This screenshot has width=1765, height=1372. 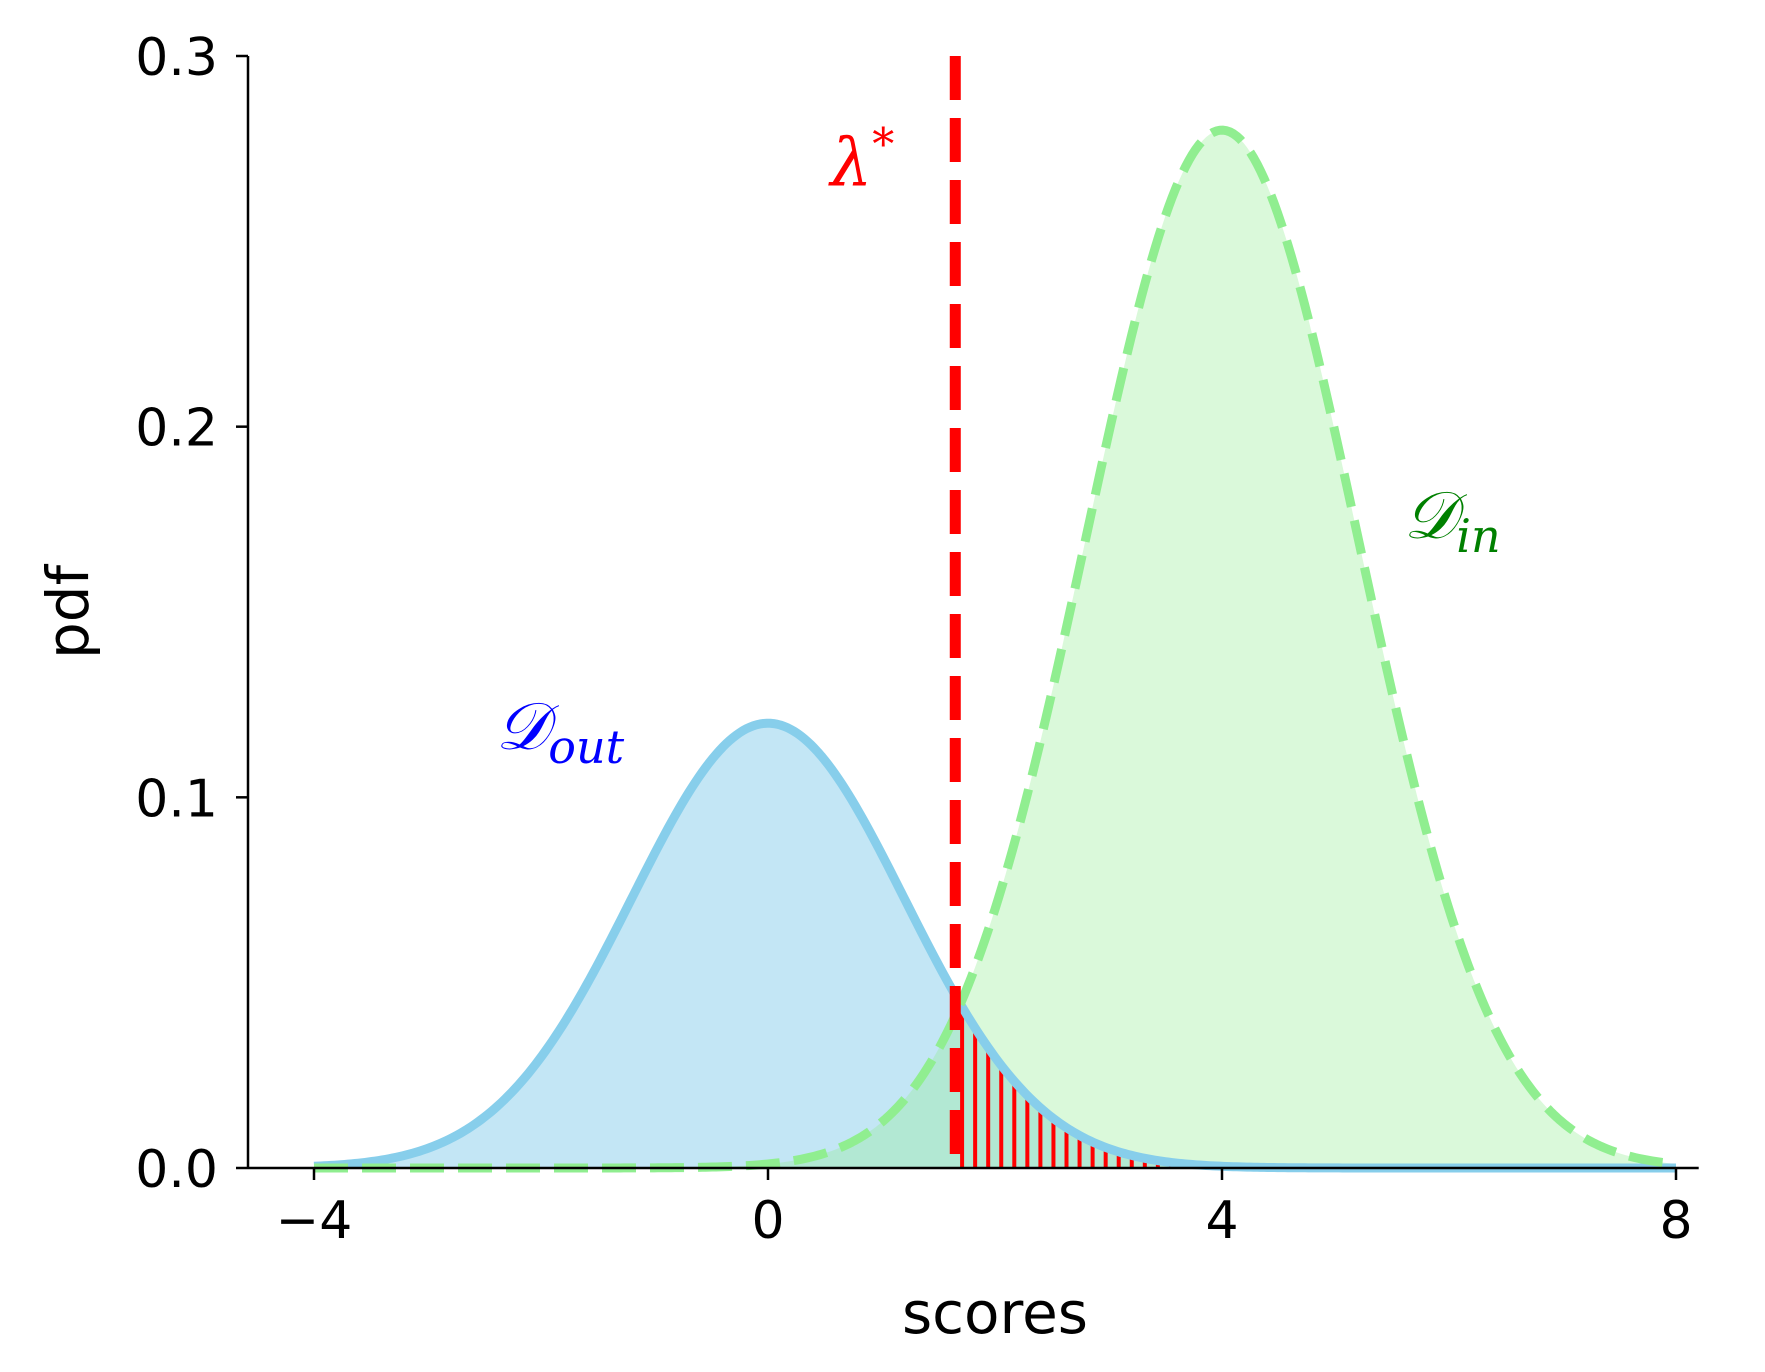 I want to click on x-tick-label-2: 4, so click(x=1221, y=1221).